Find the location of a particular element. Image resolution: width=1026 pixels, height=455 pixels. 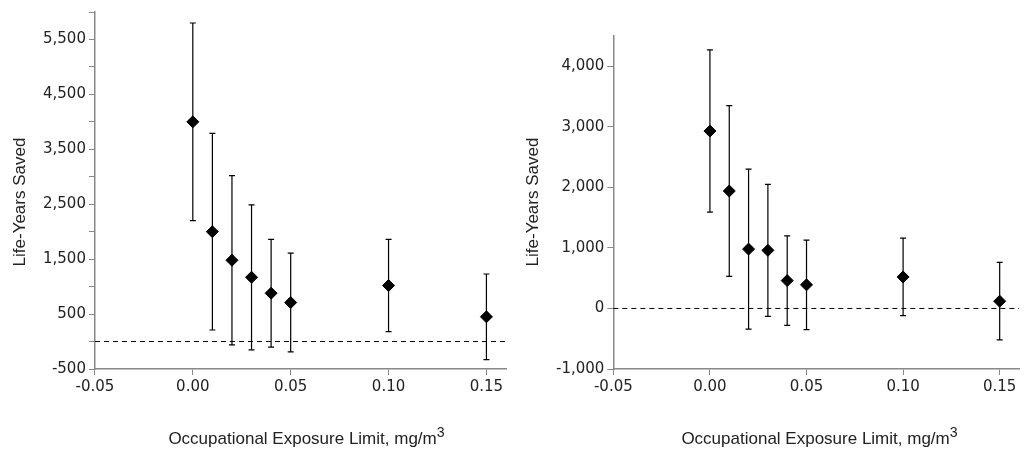

y-tick-label: -500 is located at coordinates (68, 367).